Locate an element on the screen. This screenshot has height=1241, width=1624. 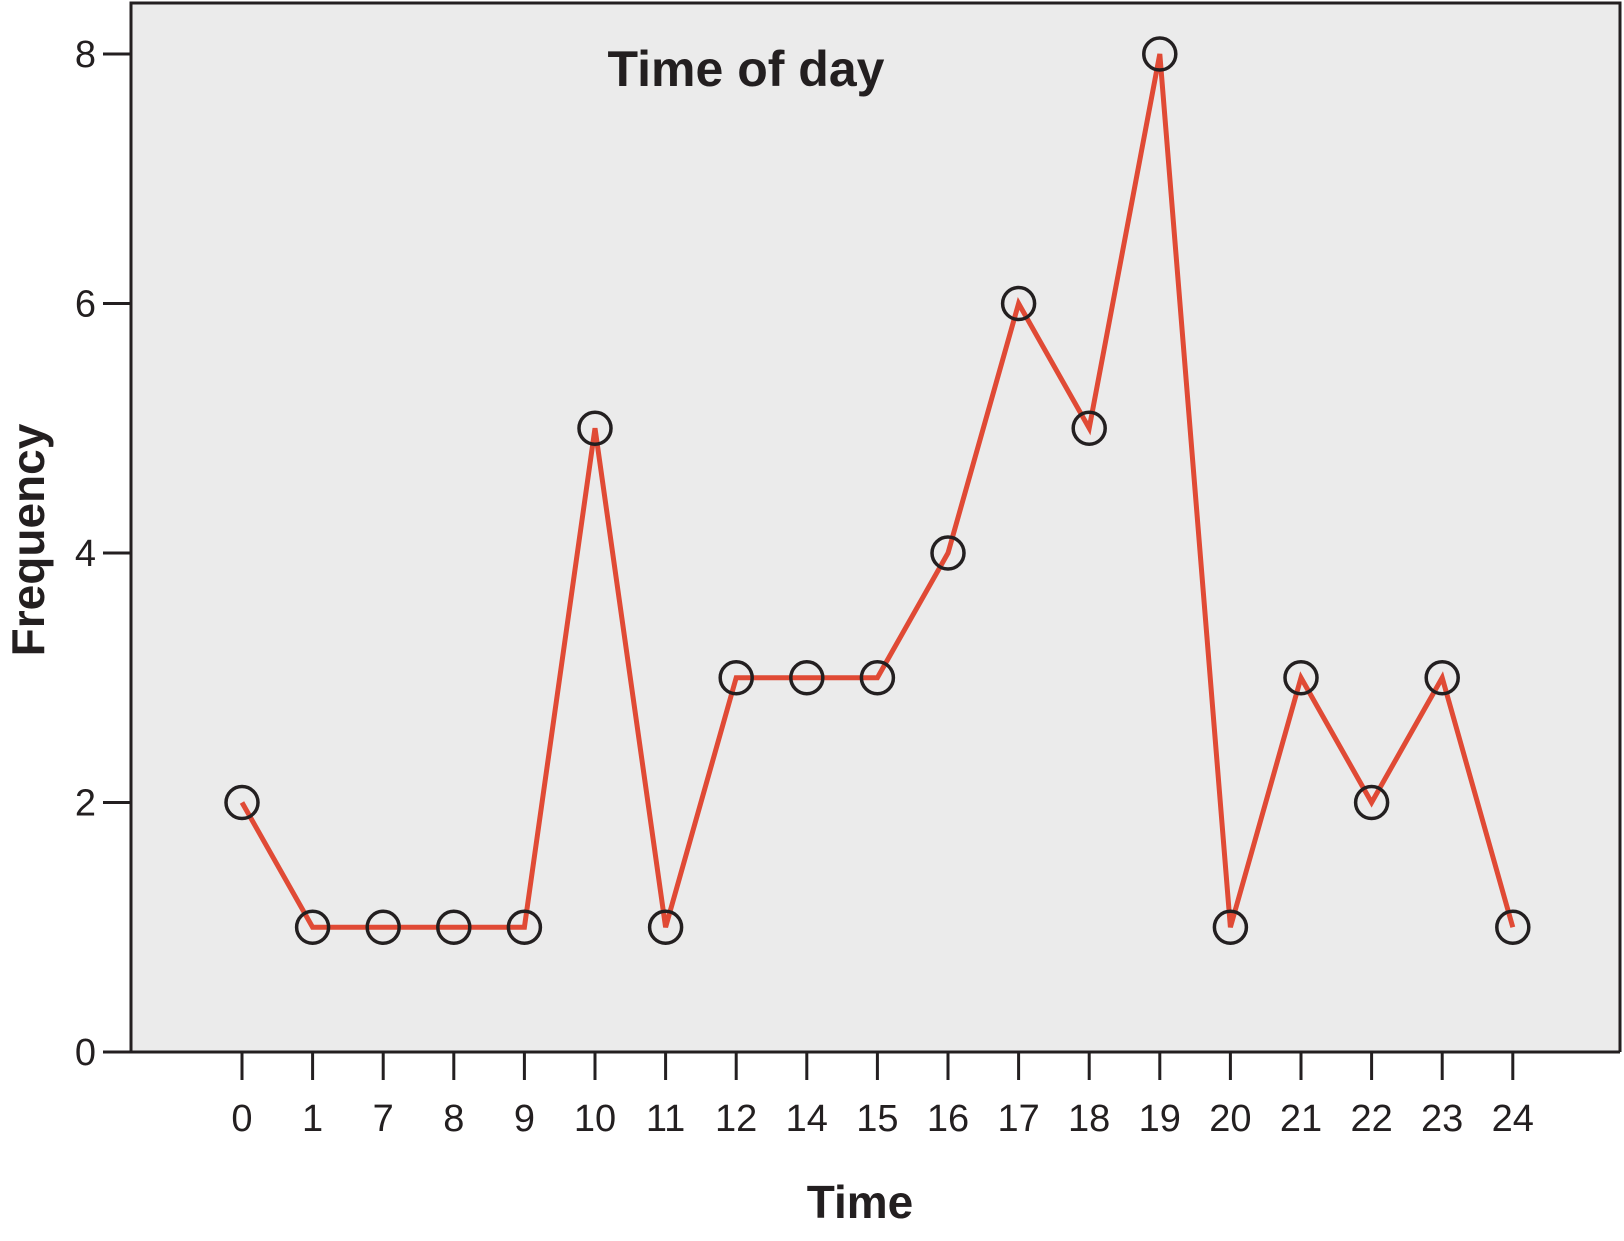
x-tick-label: 11 is located at coordinates (665, 1119).